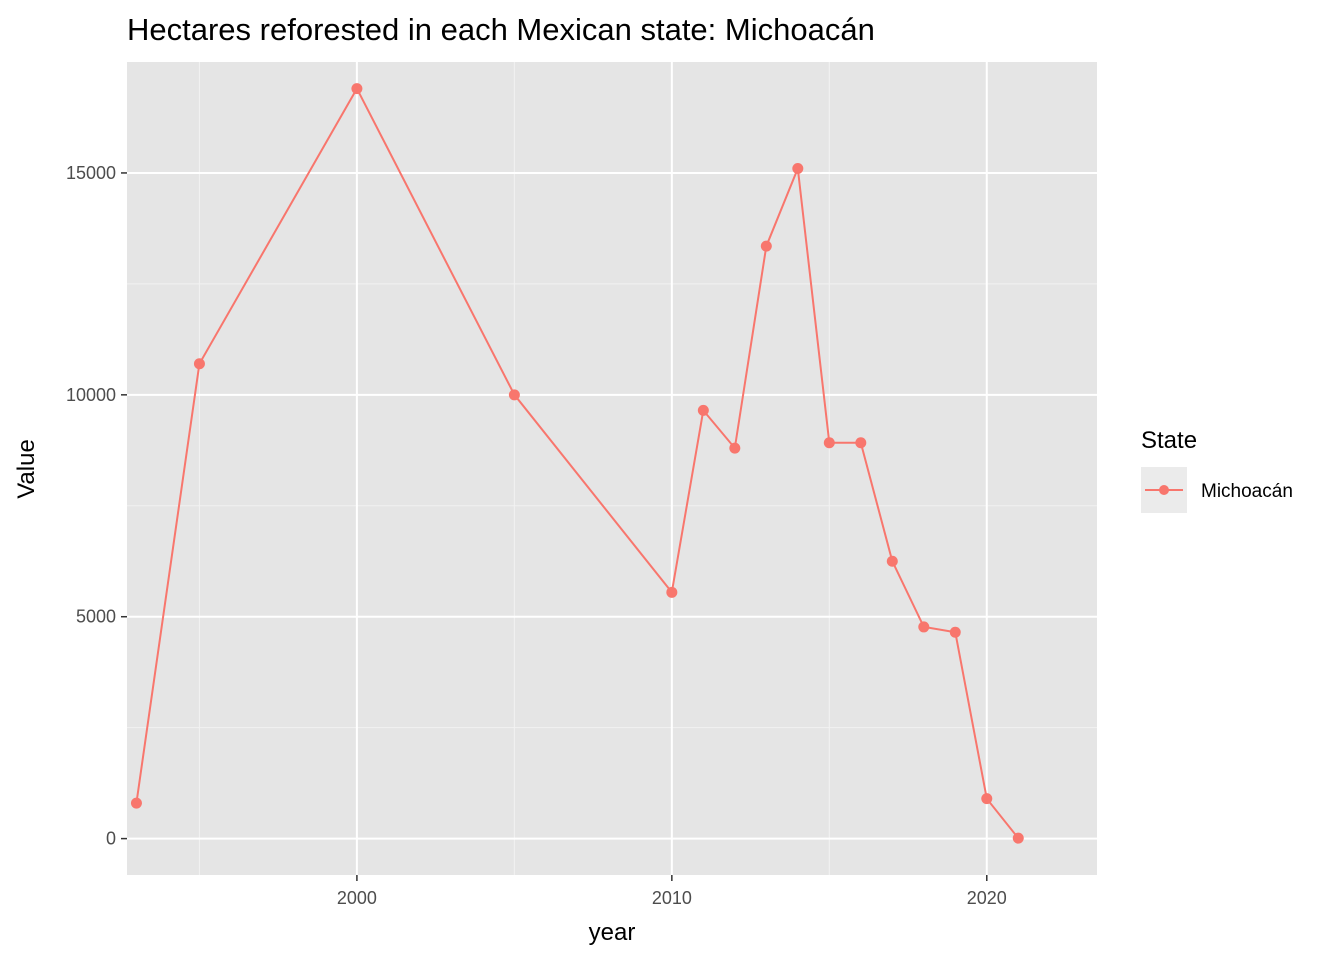  Describe the element at coordinates (357, 898) in the screenshot. I see `x-tick-label: 2000` at that location.